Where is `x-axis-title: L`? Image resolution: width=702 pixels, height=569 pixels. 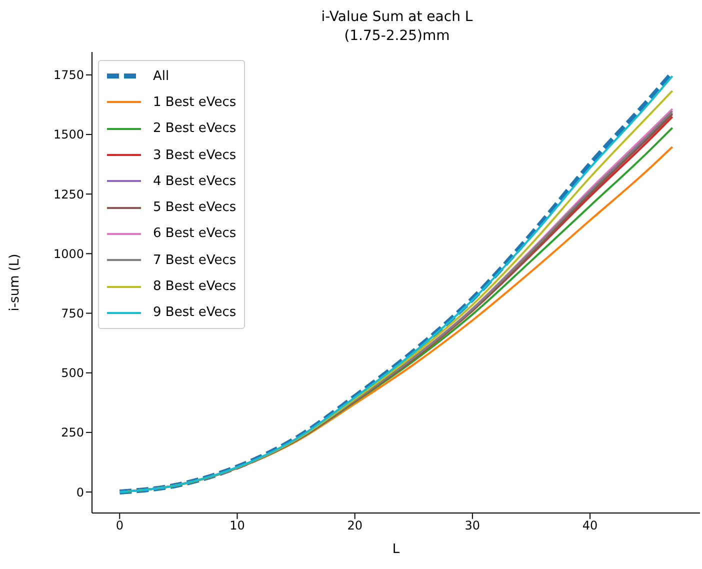
x-axis-title: L is located at coordinates (396, 549).